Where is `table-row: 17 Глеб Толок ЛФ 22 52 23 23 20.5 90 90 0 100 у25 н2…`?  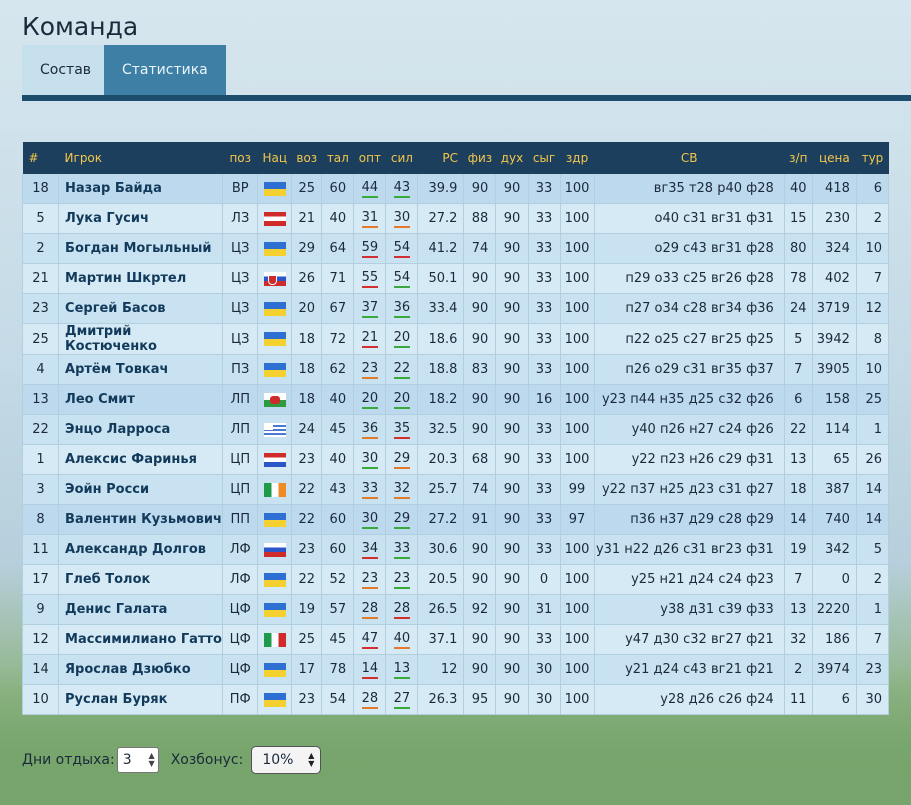 table-row: 17 Глеб Толок ЛФ 22 52 23 23 20.5 90 90 0 100 у25 н2… is located at coordinates (455, 579).